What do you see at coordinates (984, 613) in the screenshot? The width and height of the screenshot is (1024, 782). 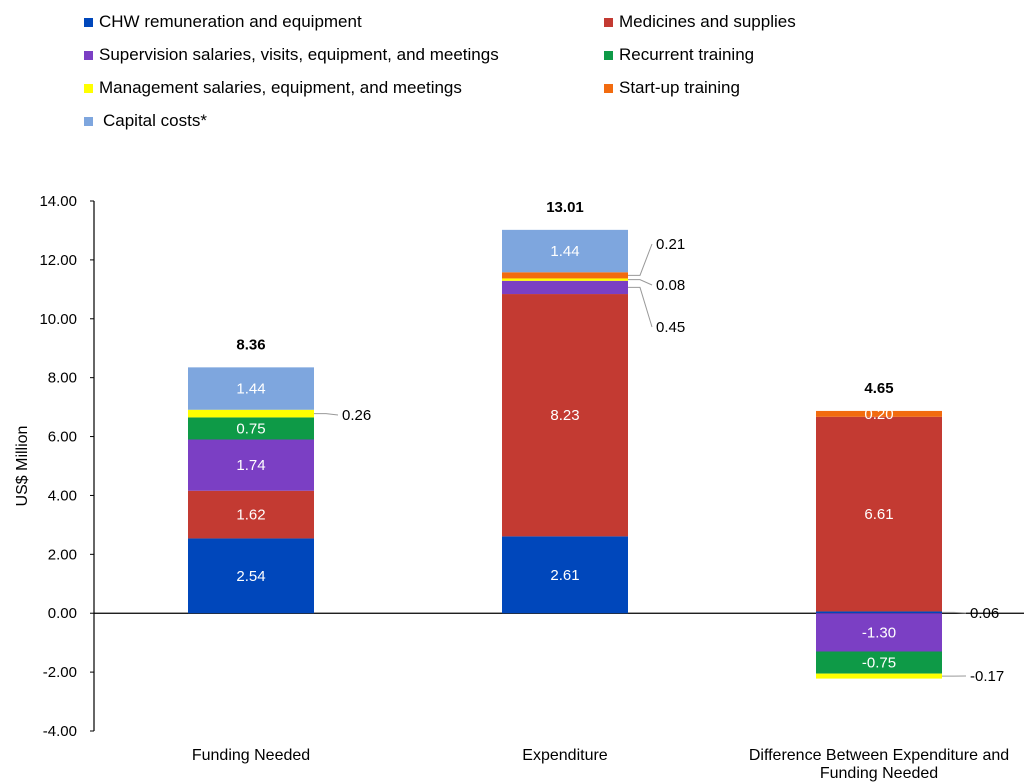 I see `segment-callout-label: 0.06` at bounding box center [984, 613].